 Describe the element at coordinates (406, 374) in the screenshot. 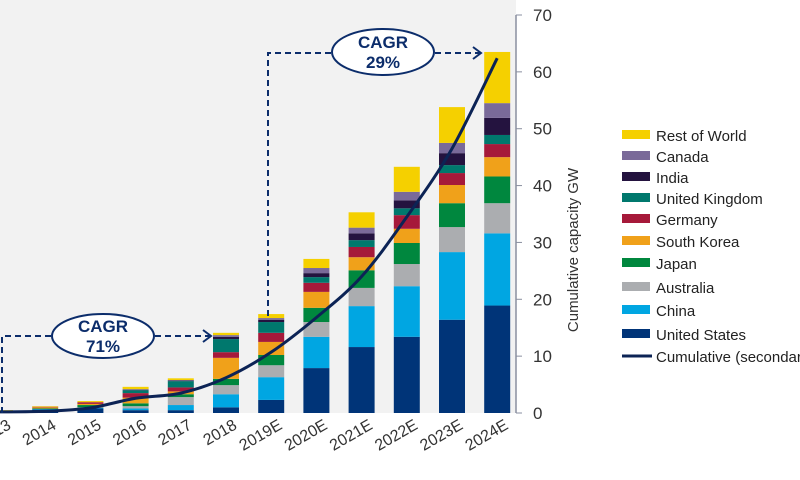

I see `bar-segment-united-states-2022E` at that location.